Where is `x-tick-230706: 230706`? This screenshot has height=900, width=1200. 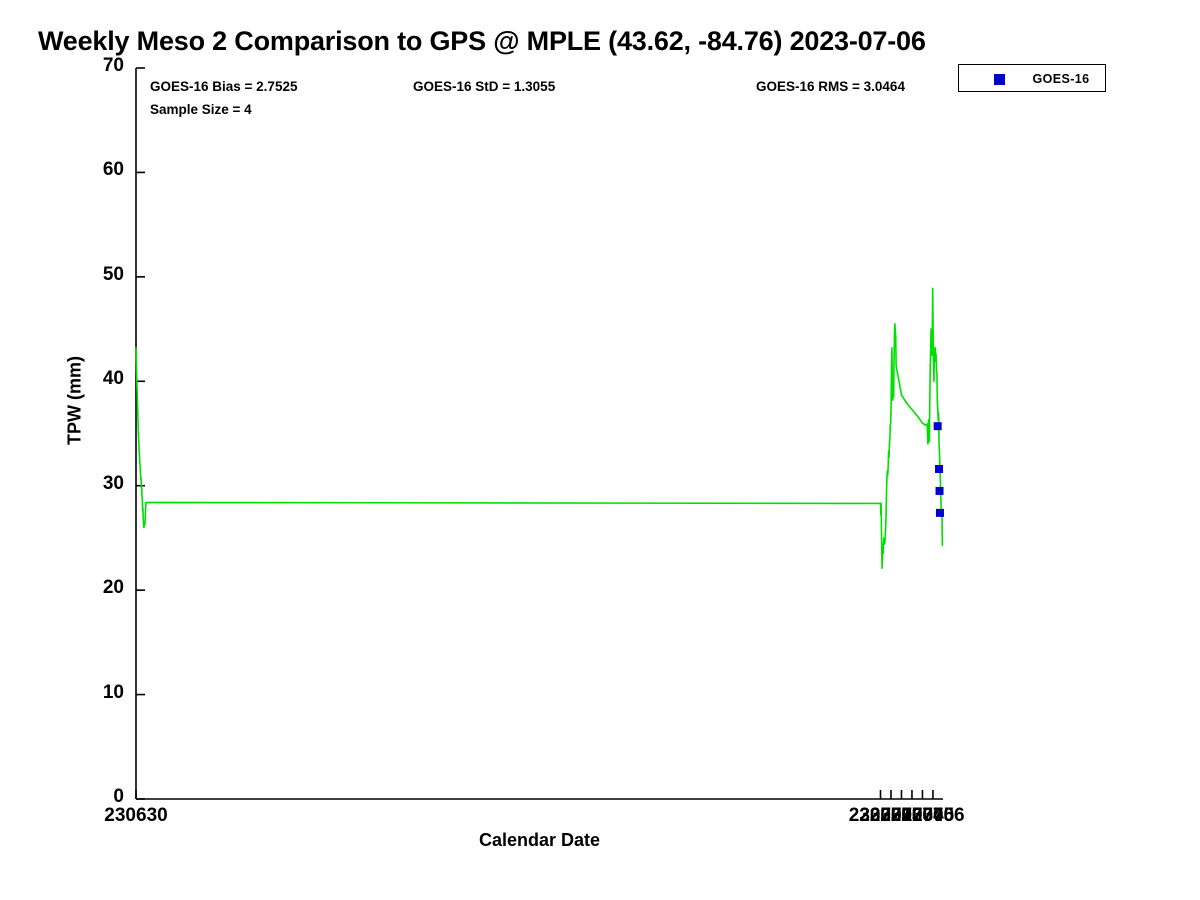
x-tick-230706: 230706 is located at coordinates (933, 815).